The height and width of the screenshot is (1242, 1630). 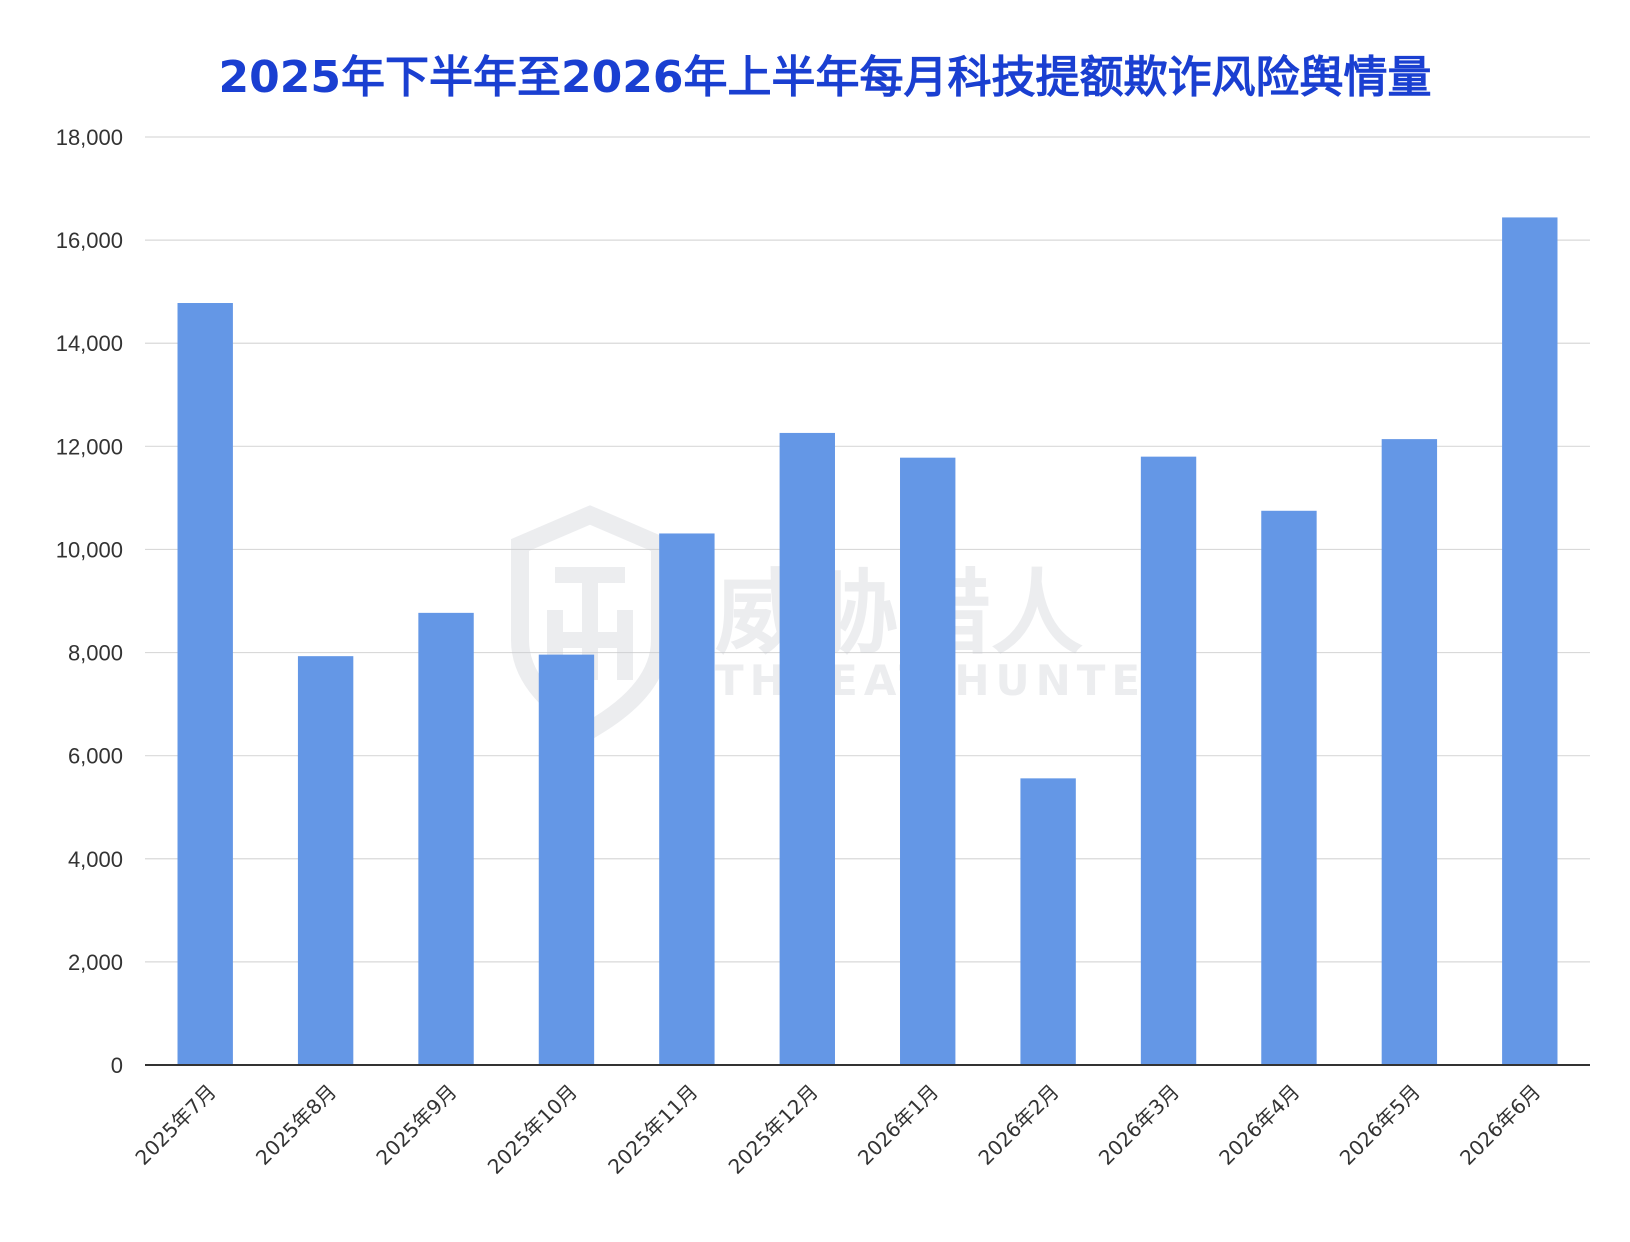 What do you see at coordinates (532, 1129) in the screenshot?
I see `x-tick-label: 2025年10月` at bounding box center [532, 1129].